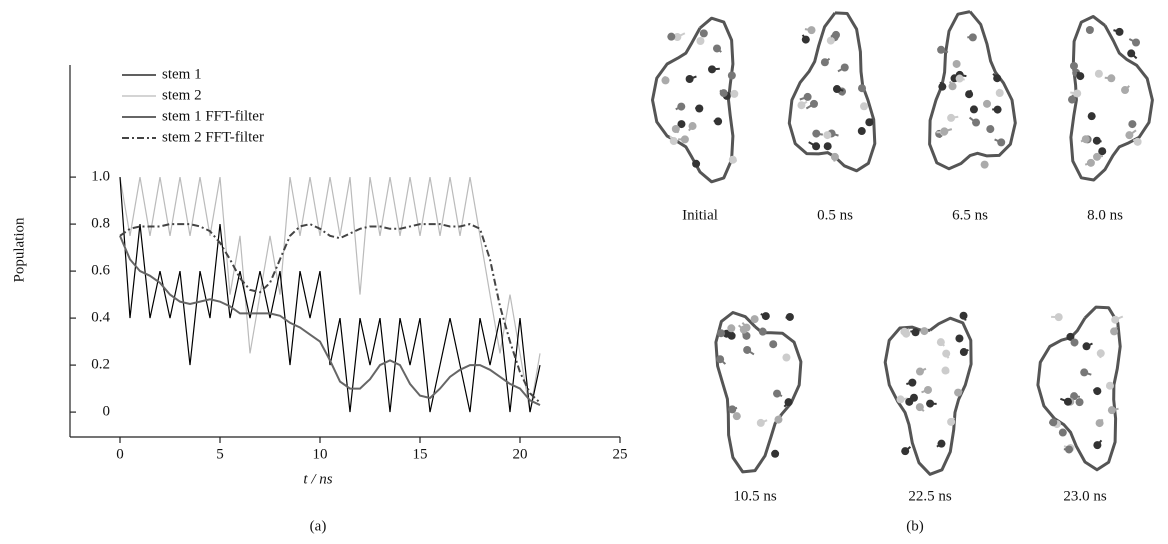 The width and height of the screenshot is (1168, 544). I want to click on snapshot-caption: Initial, so click(700, 215).